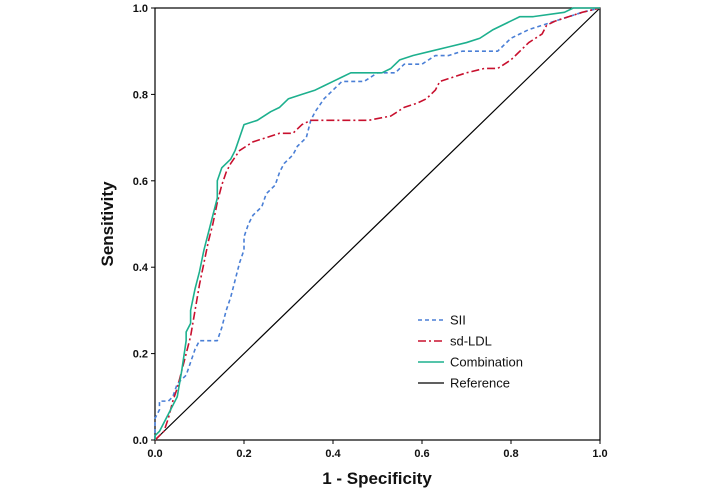 The image size is (706, 497). Describe the element at coordinates (458, 320) in the screenshot. I see `legend-label-sii: SII` at that location.